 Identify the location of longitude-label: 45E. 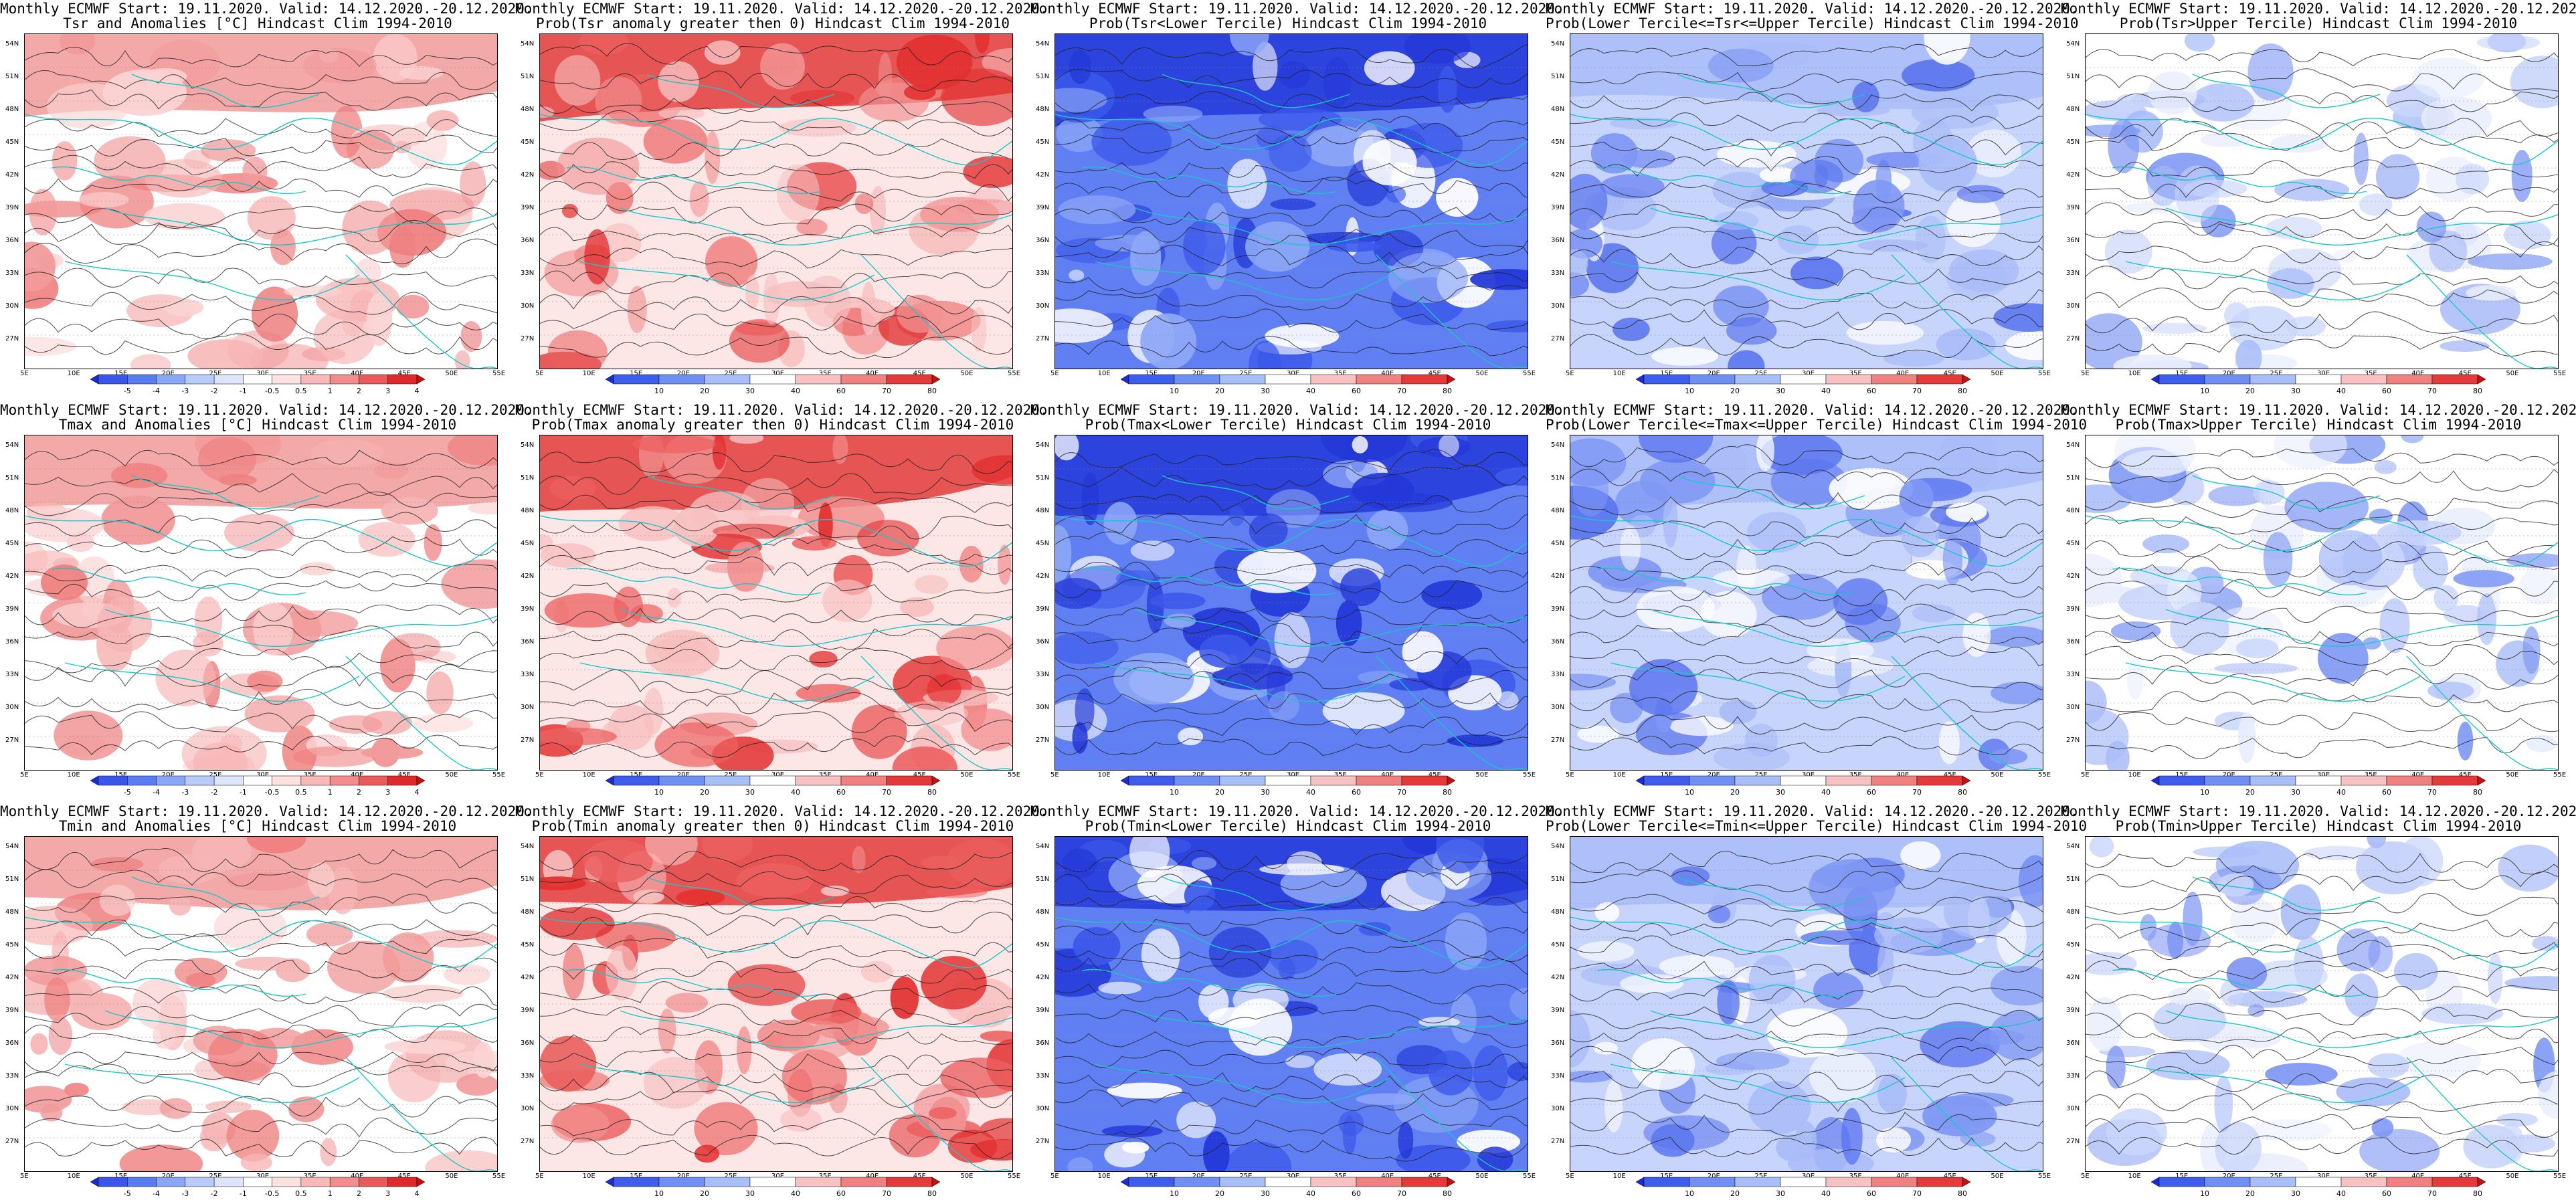
(1434, 1176).